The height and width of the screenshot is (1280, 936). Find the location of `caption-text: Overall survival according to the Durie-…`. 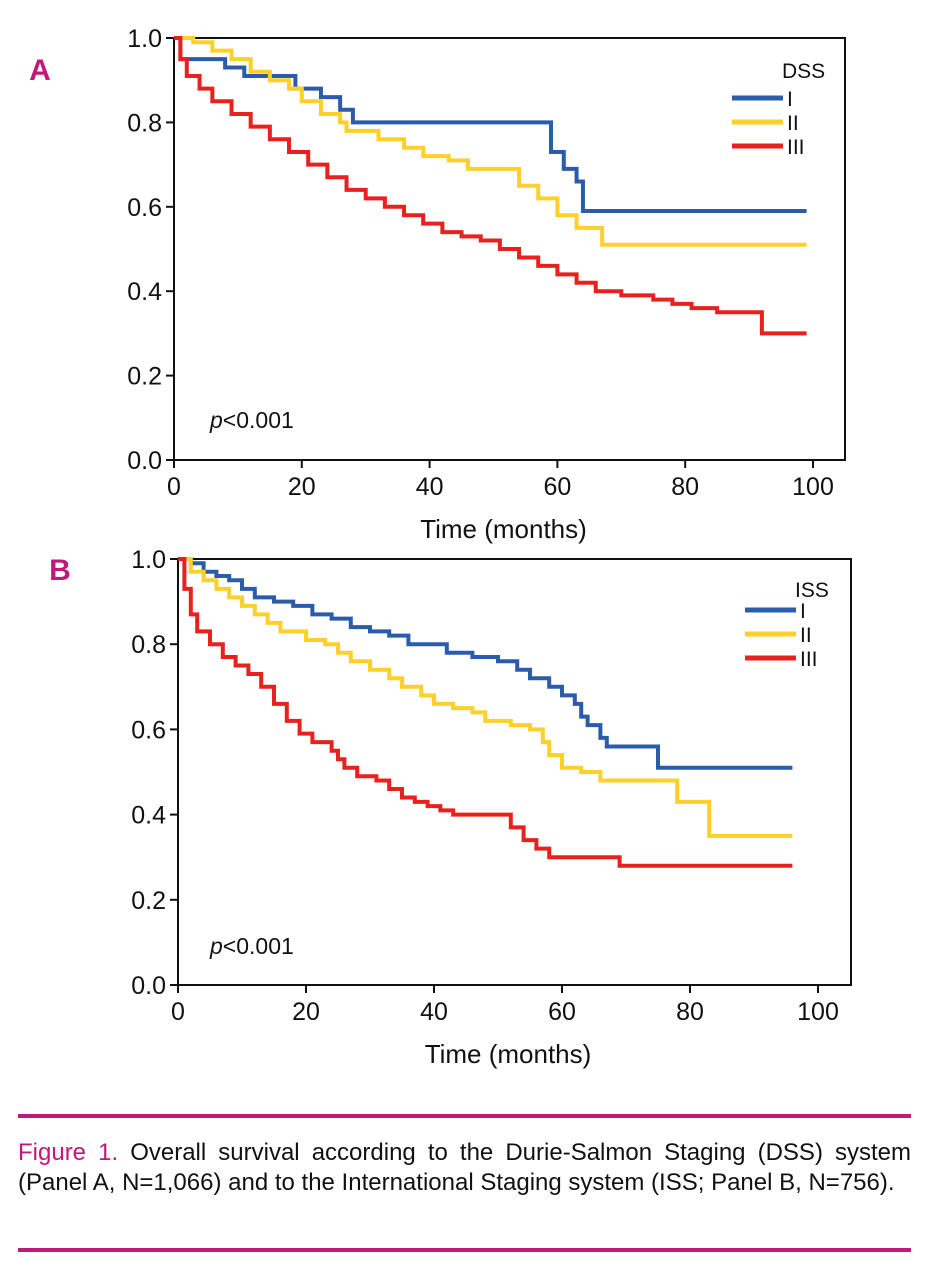

caption-text: Overall survival according to the Durie-… is located at coordinates (465, 1167).